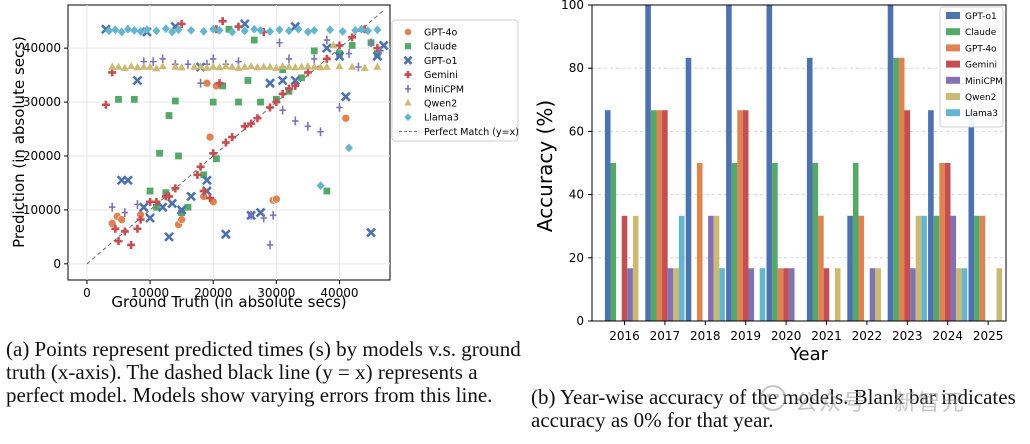  Describe the element at coordinates (213, 293) in the screenshot. I see `scatter-x-tick-label: 20000` at that location.